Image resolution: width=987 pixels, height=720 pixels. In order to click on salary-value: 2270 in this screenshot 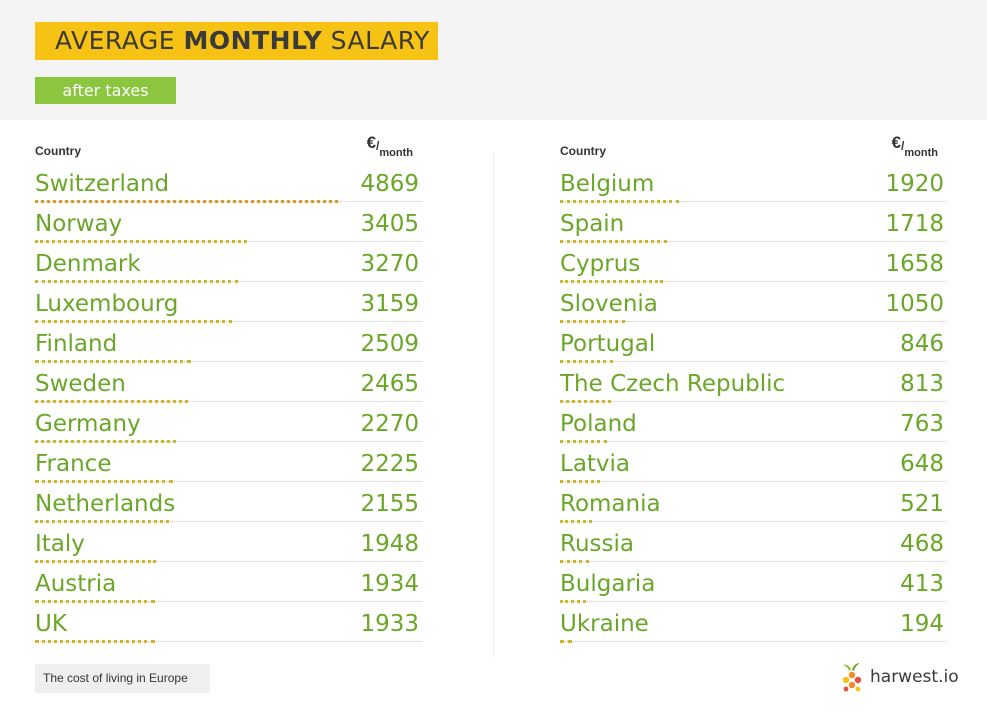, I will do `click(389, 424)`.